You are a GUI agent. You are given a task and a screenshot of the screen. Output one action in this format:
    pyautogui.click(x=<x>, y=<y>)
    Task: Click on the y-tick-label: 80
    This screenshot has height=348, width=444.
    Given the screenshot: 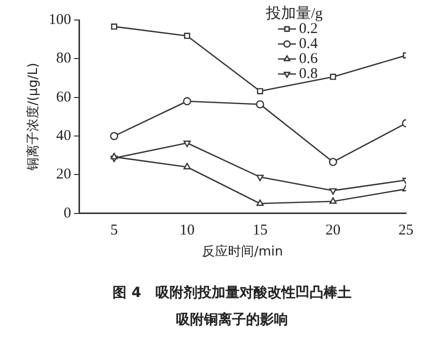 What is the action you would take?
    pyautogui.click(x=64, y=58)
    